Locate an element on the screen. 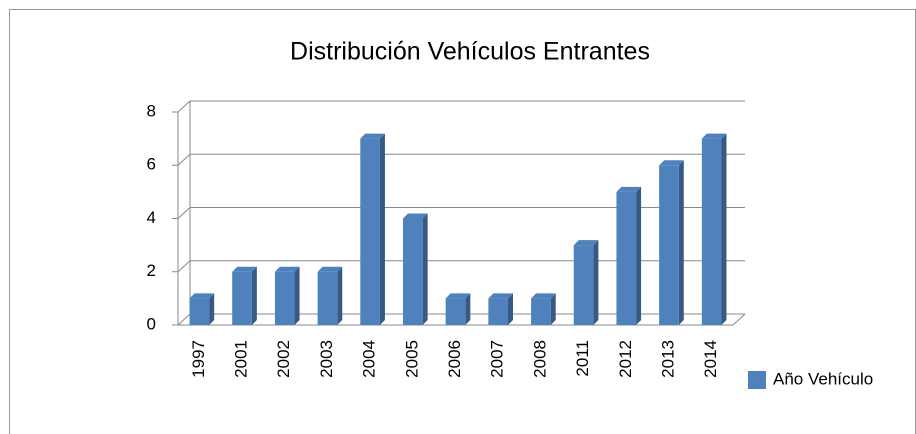 The width and height of the screenshot is (916, 434). y-tick-label: 6 is located at coordinates (151, 164).